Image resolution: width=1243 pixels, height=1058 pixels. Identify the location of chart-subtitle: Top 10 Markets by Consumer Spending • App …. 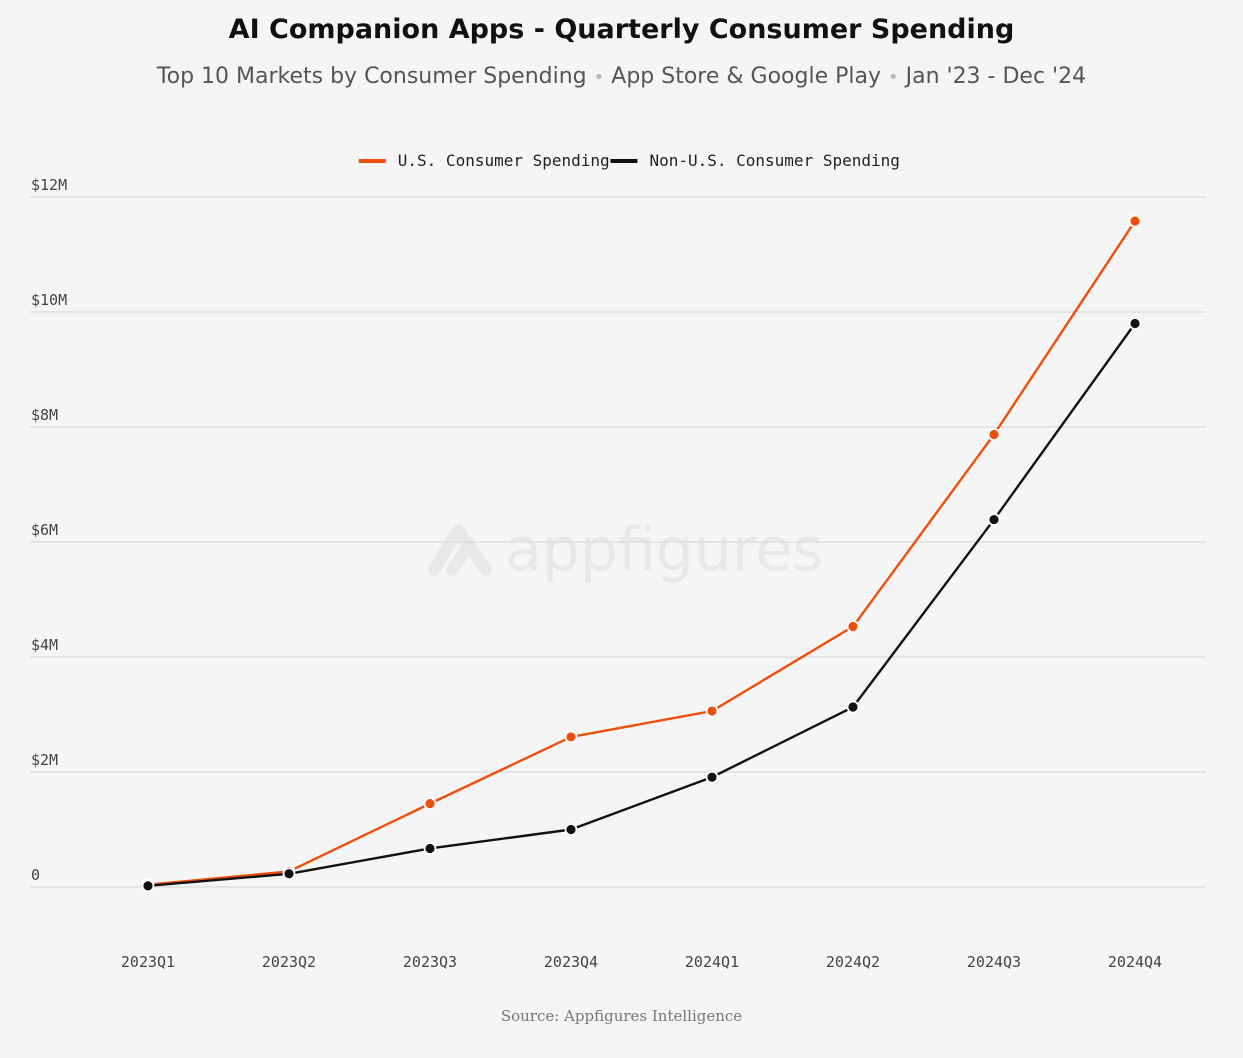
(621, 76).